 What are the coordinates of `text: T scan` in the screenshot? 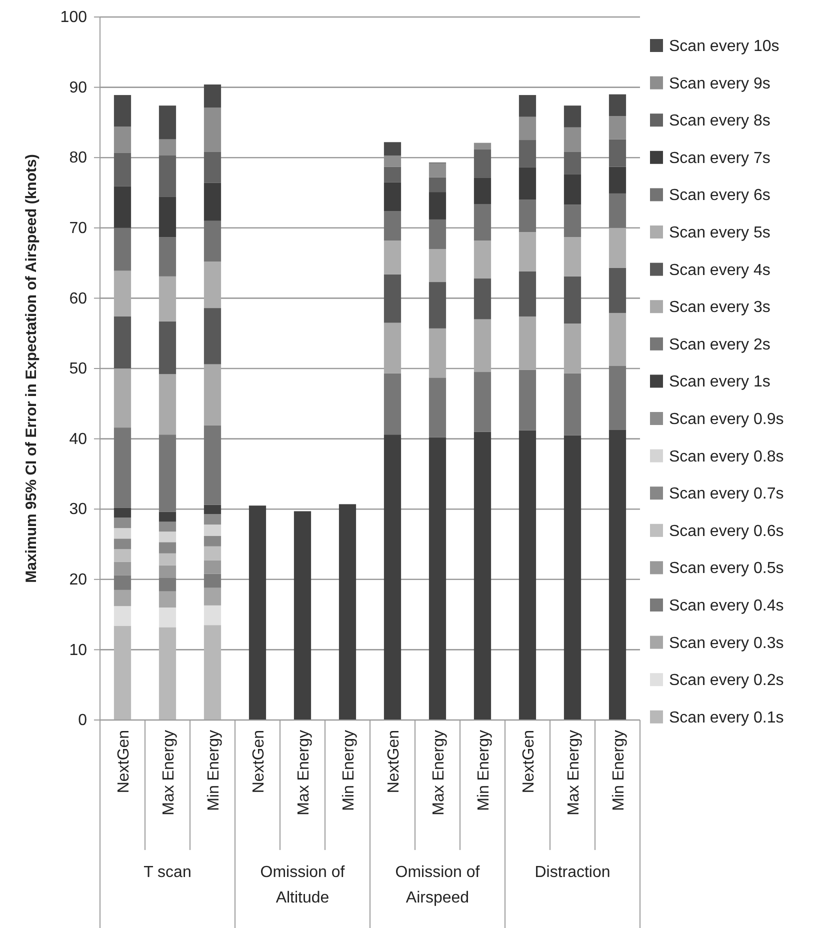 It's located at (168, 872).